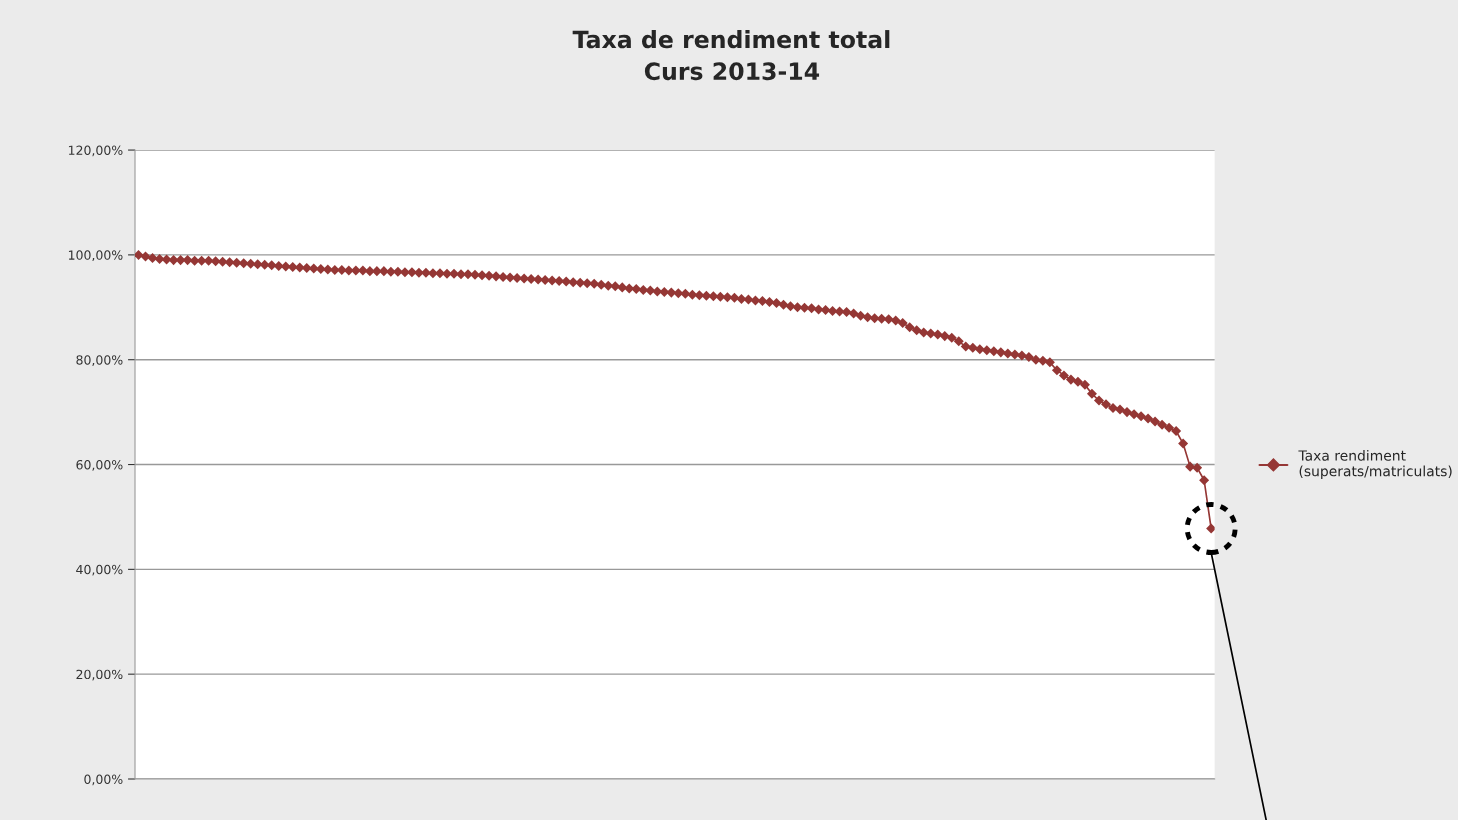  Describe the element at coordinates (99, 360) in the screenshot. I see `y-tick-label: 80,00%` at that location.